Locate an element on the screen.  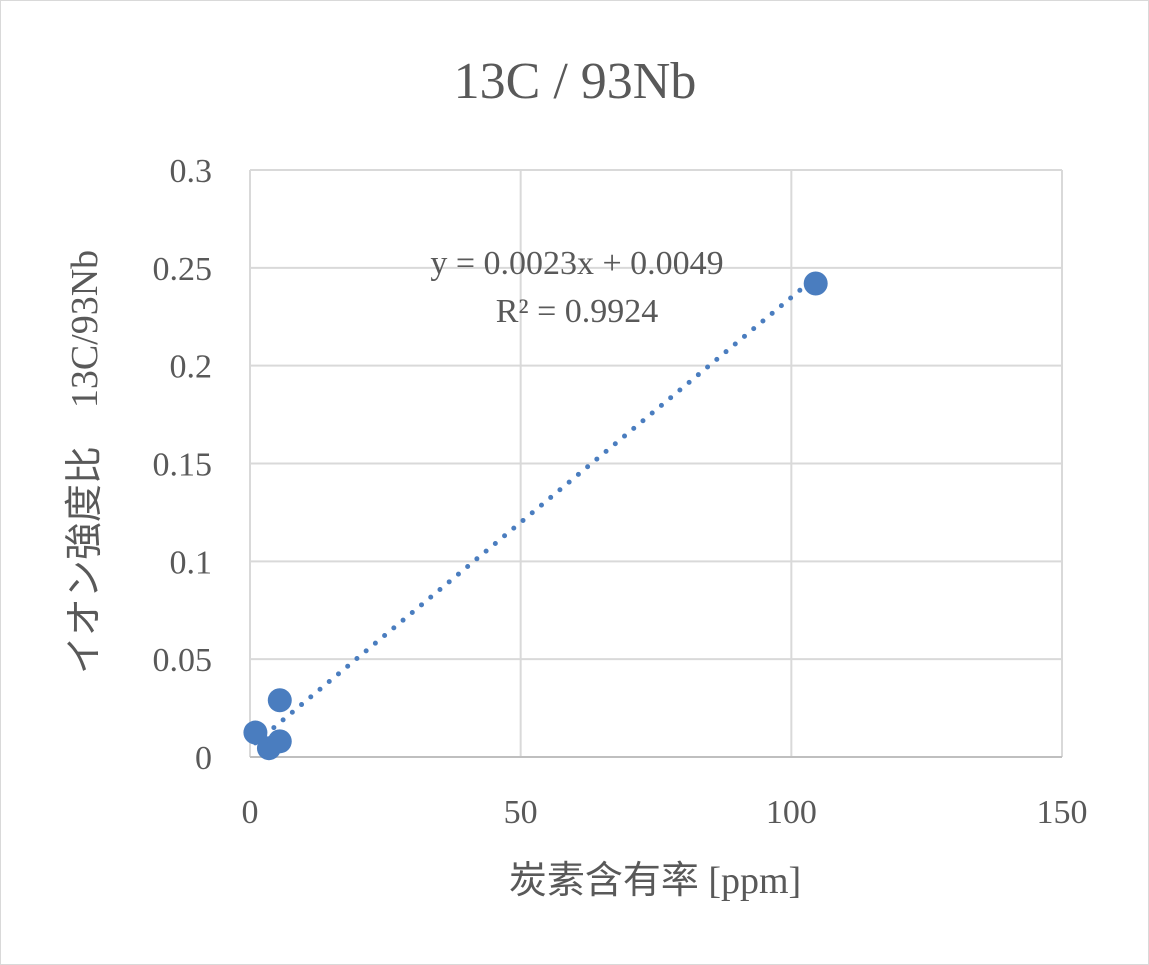
x-tick-labels: 0 50 100 150 is located at coordinates (665, 812).